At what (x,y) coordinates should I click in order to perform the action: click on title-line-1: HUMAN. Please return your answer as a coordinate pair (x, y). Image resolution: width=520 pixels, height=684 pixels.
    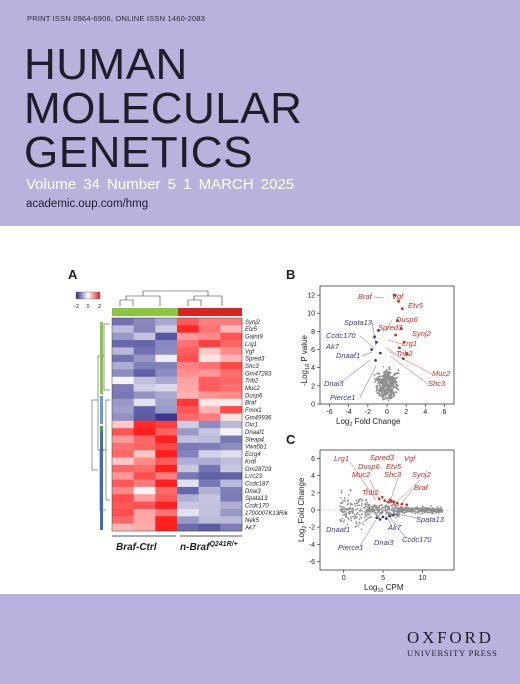
    Looking at the image, I should click on (106, 64).